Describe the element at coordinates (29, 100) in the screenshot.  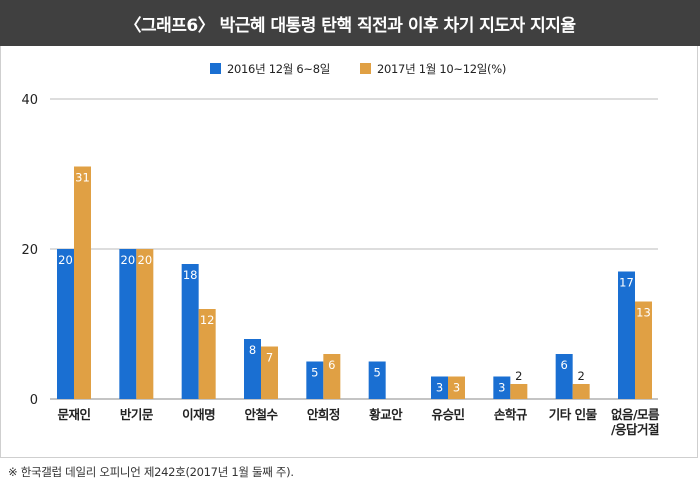
I see `y-tick-label: 40` at that location.